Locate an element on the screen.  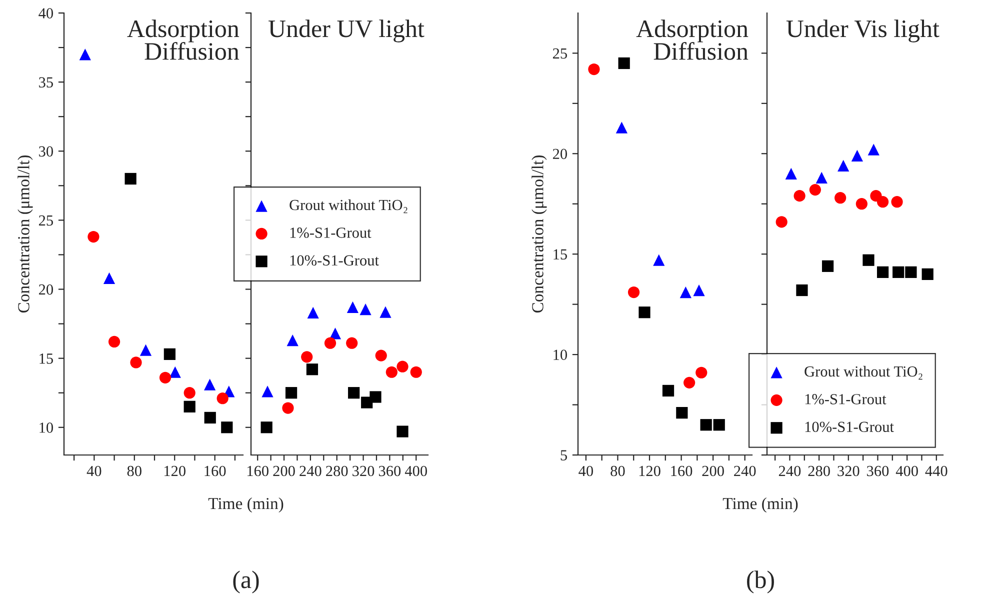
y-tick-label: 35 is located at coordinates (46, 82).